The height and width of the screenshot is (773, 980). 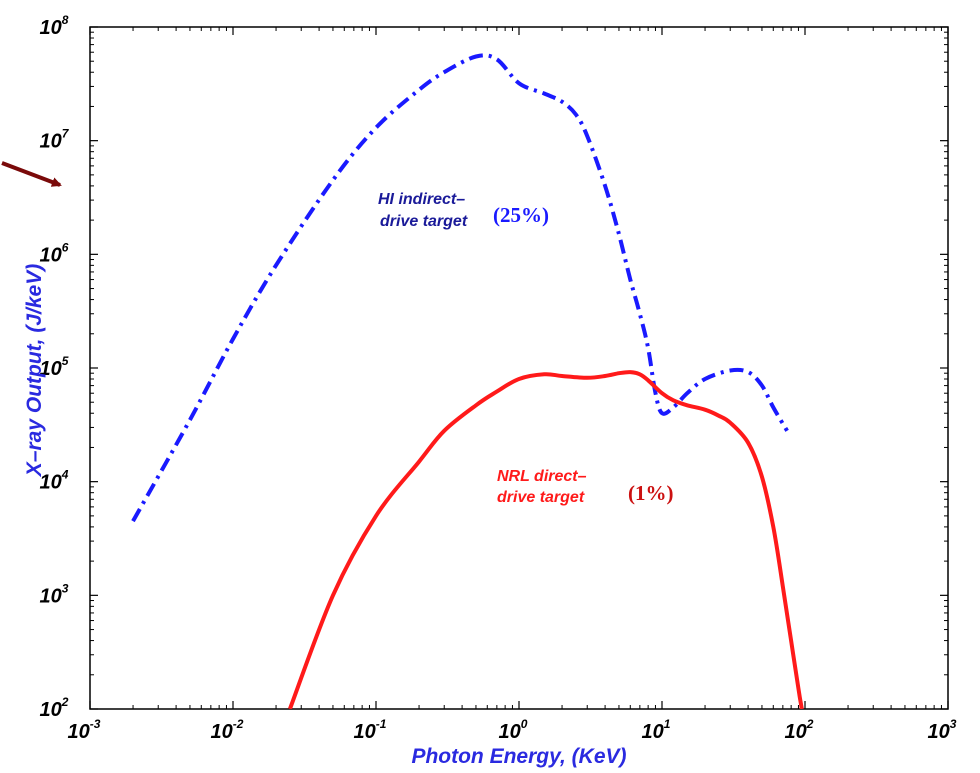 I want to click on nrl-series-annotation-line1: NRL direct–, so click(x=542, y=476).